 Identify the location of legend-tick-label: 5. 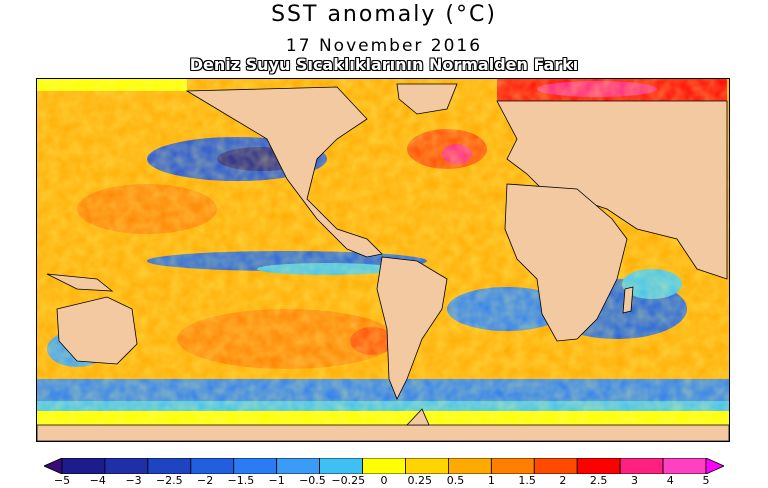
(706, 480).